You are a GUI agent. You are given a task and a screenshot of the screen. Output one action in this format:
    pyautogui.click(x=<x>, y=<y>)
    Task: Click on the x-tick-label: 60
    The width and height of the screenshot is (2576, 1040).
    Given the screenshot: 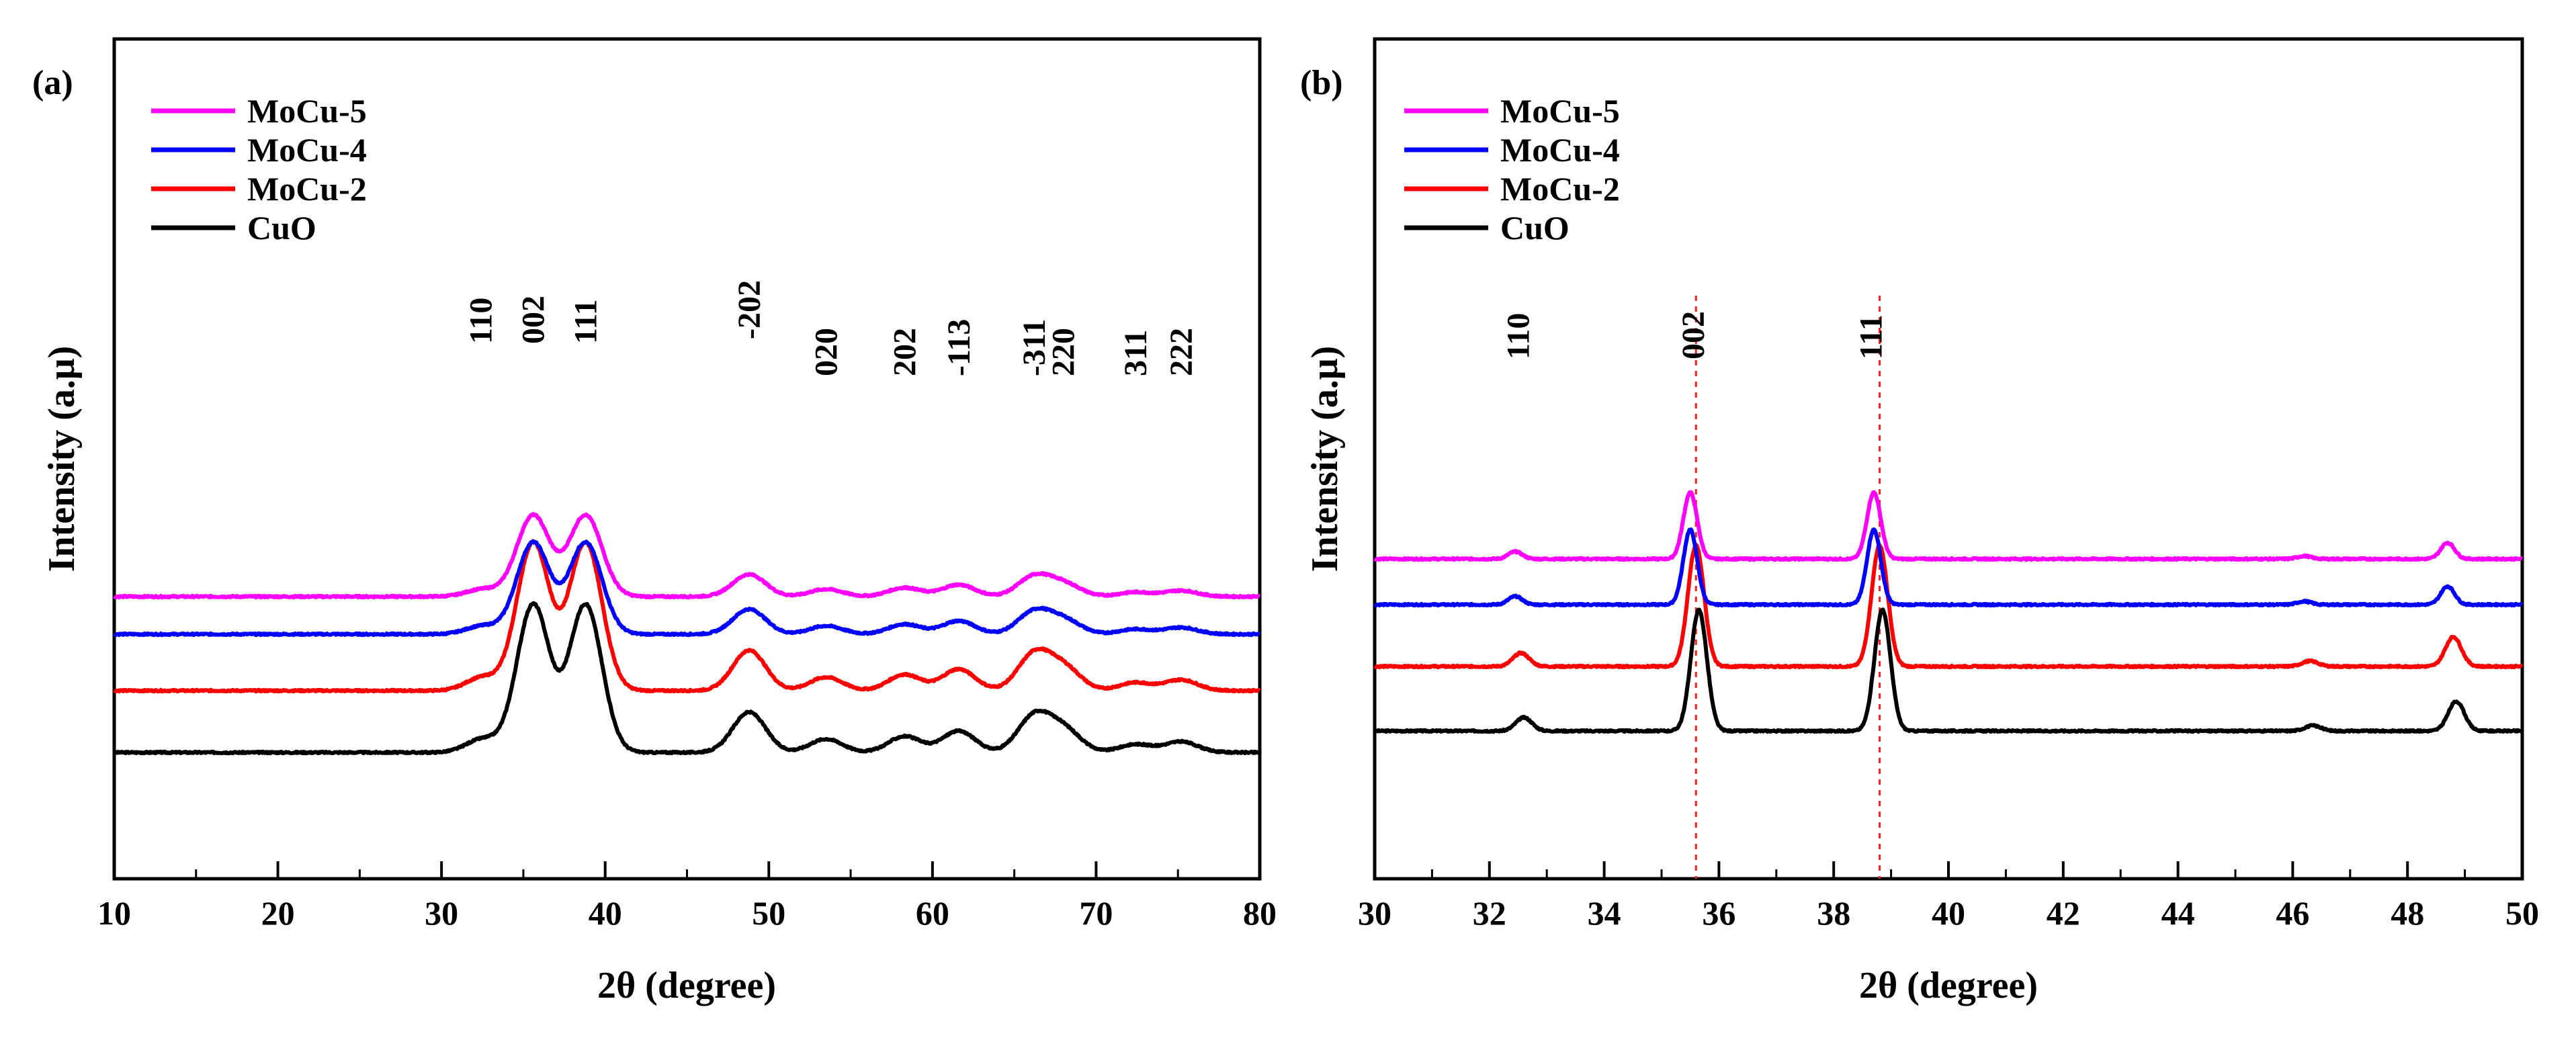 What is the action you would take?
    pyautogui.click(x=932, y=913)
    